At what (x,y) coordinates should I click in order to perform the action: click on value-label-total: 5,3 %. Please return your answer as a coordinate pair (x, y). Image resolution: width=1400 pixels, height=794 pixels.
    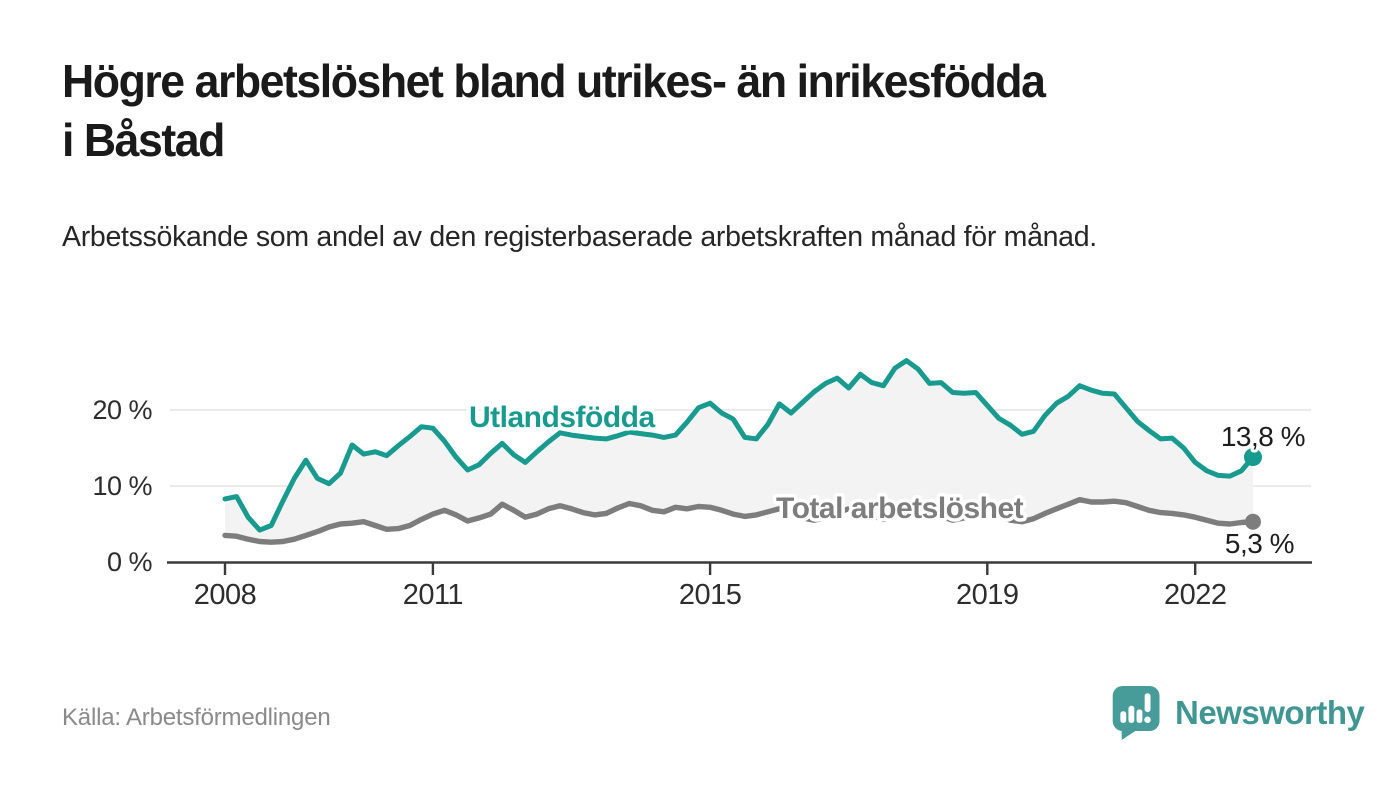
    Looking at the image, I should click on (1259, 543).